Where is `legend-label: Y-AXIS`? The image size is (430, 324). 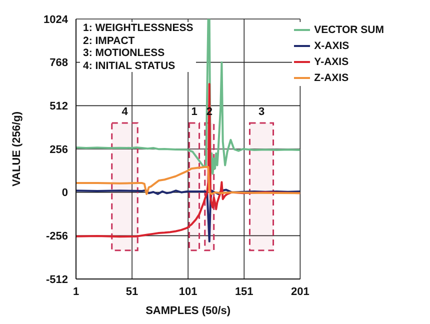 legend-label: Y-AXIS is located at coordinates (331, 62).